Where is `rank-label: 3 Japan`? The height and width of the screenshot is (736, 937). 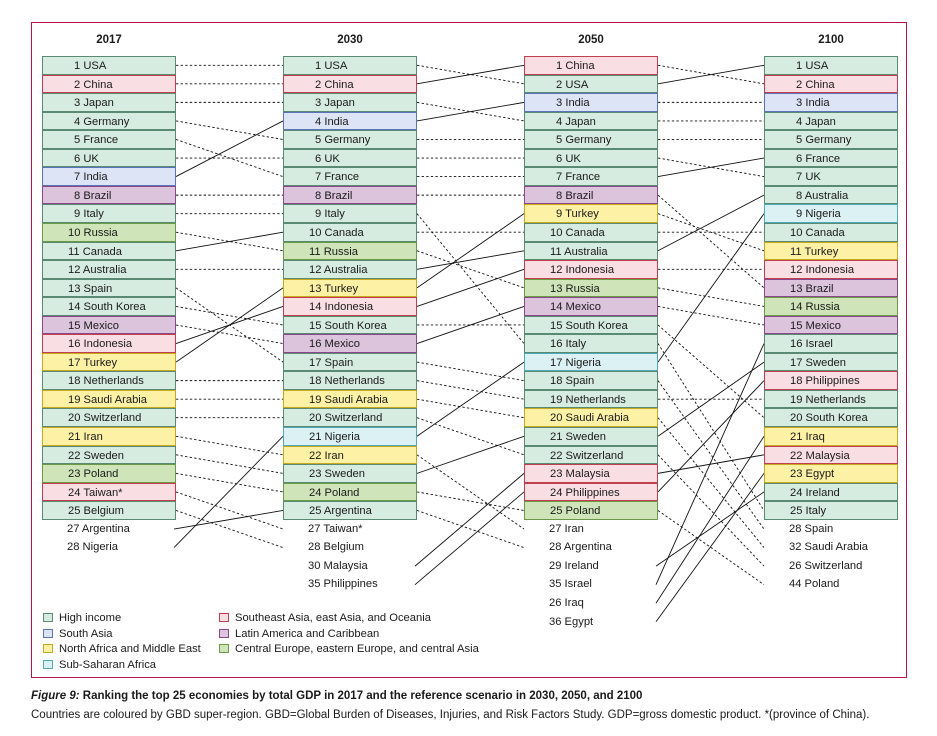
rank-label: 3 Japan is located at coordinates (335, 103).